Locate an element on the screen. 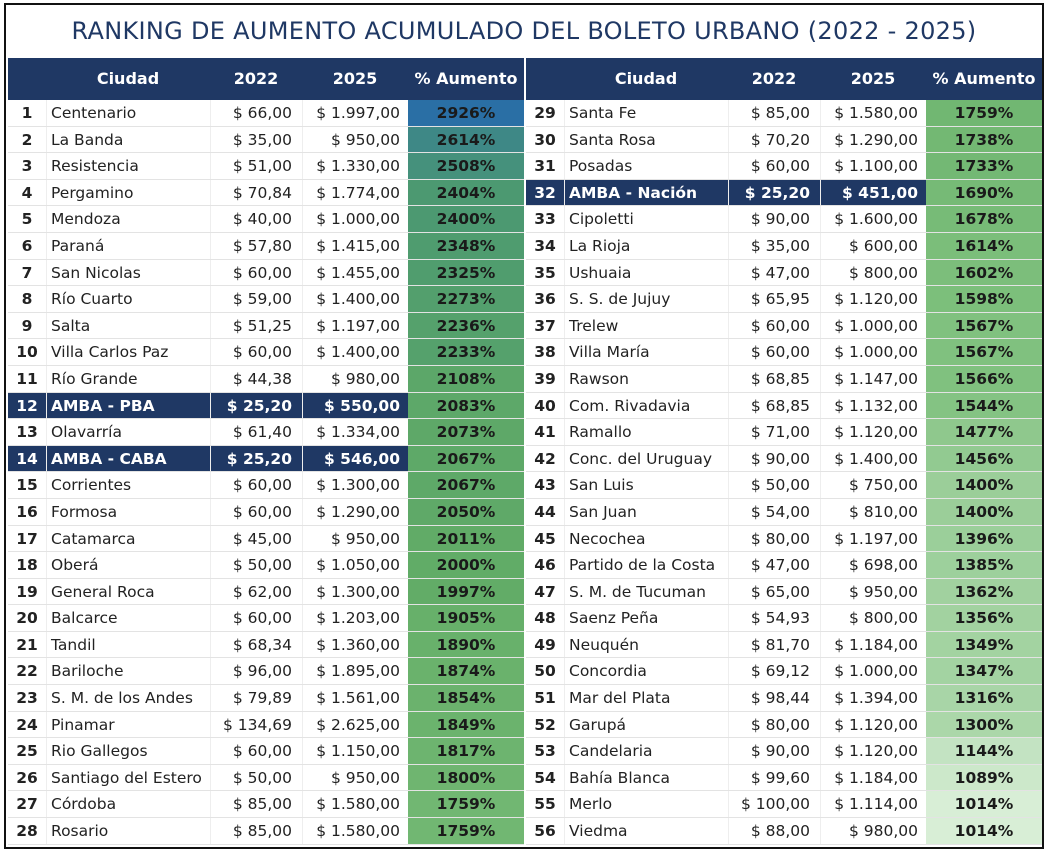 The height and width of the screenshot is (853, 1048). fare-2022: $ 47,00 is located at coordinates (774, 272).